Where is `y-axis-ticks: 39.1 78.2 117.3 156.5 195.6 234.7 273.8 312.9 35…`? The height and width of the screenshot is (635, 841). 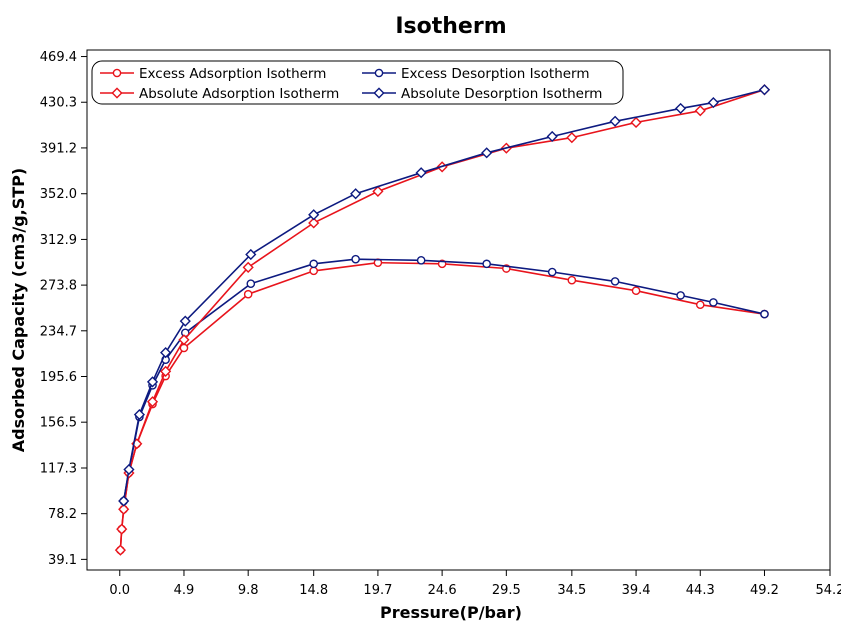 y-axis-ticks: 39.1 78.2 117.3 156.5 195.6 234.7 273.8 312.9 35… is located at coordinates (63, 309).